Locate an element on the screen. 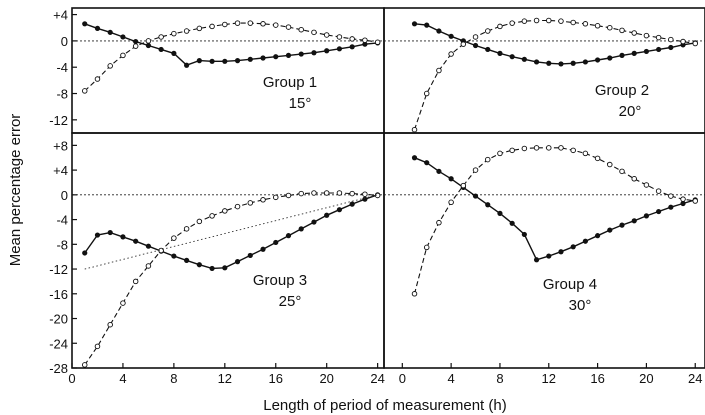 This screenshot has height=415, width=705. x-tick-label: 24 is located at coordinates (695, 378).